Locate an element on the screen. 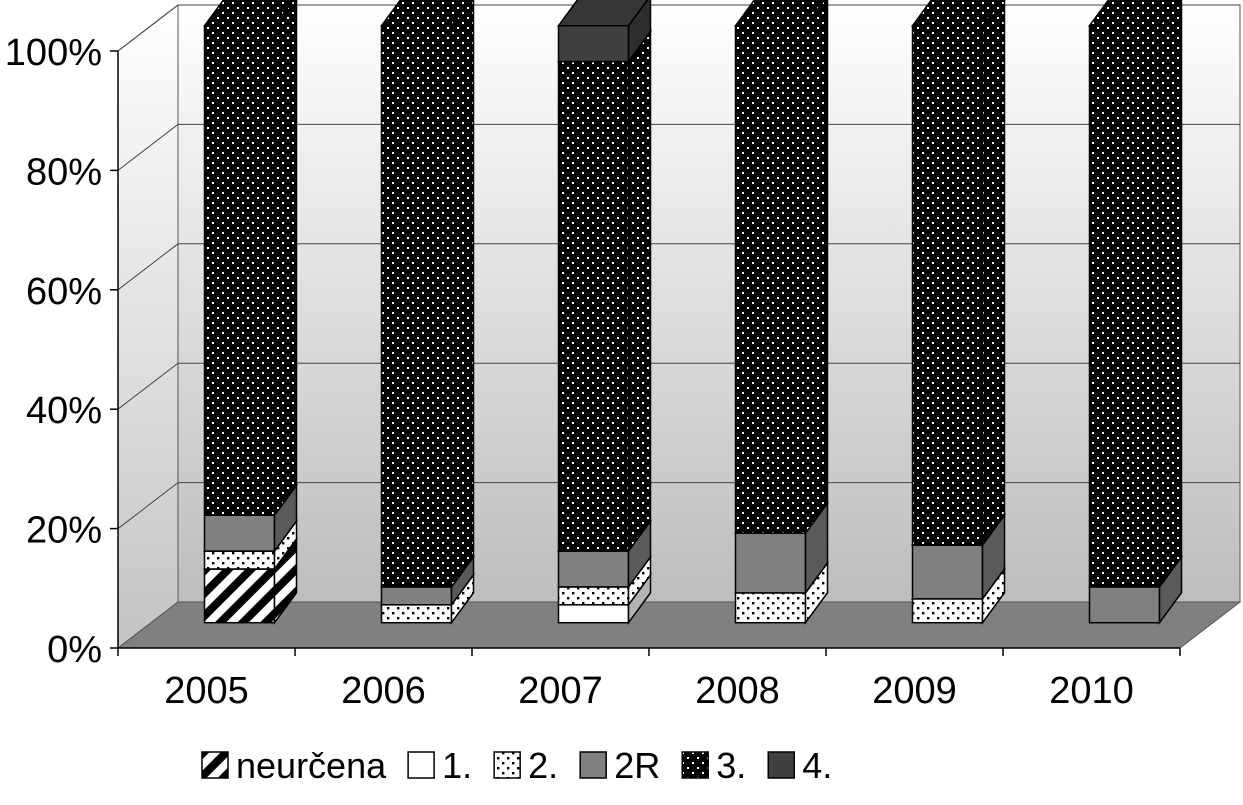 The width and height of the screenshot is (1243, 805). side-wall is located at coordinates (148, 326).